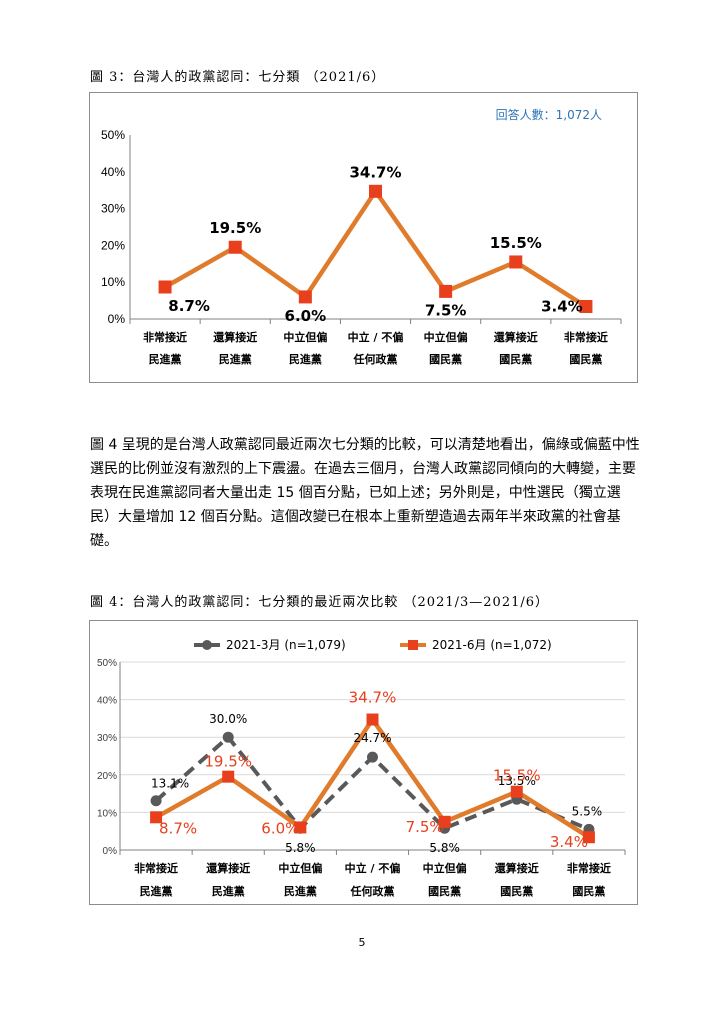 The height and width of the screenshot is (1024, 724). What do you see at coordinates (189, 306) in the screenshot?
I see `fig3-data-label: 8.7%` at bounding box center [189, 306].